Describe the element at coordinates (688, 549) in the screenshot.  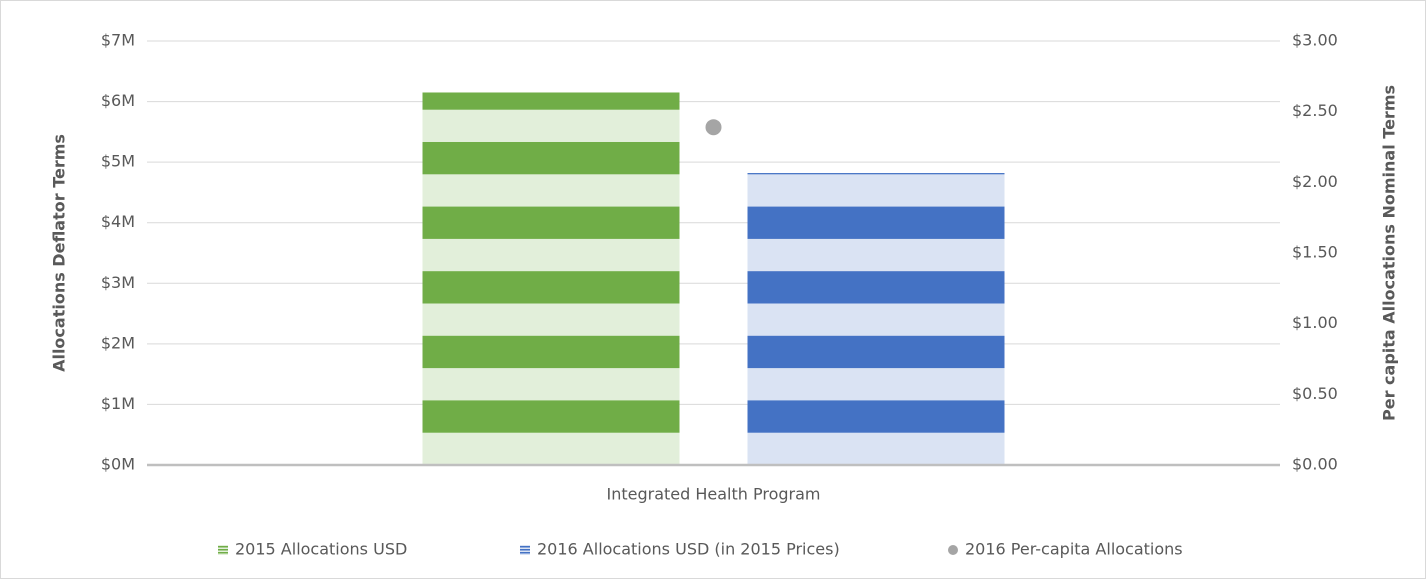
I see `legend-label: 2016 Allocations USD (in 2015 Prices)` at that location.